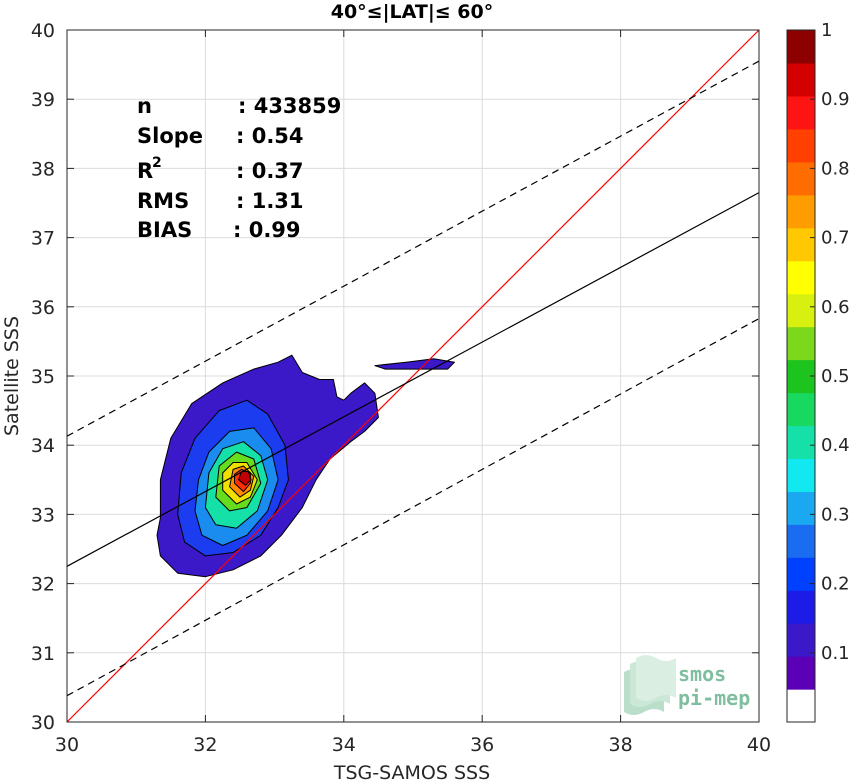  Describe the element at coordinates (702, 674) in the screenshot. I see `logo-text-line1: smos` at that location.